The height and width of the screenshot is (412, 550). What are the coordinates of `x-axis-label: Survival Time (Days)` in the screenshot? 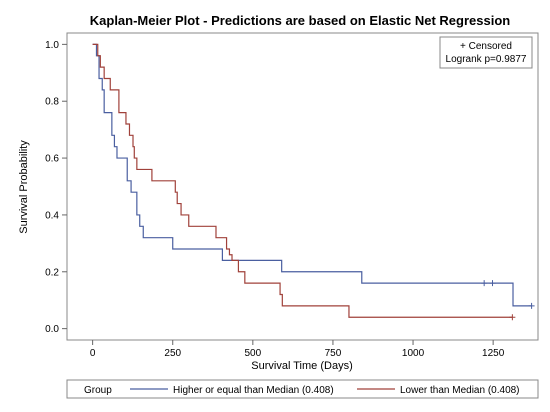 It's located at (301, 366).